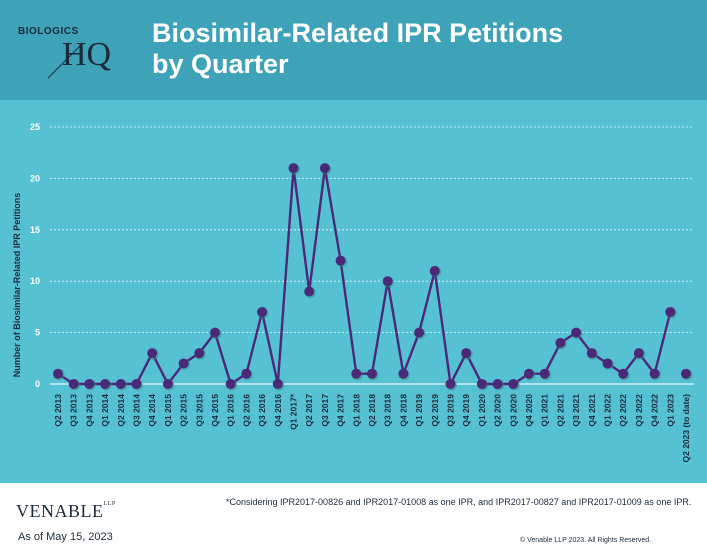 Image resolution: width=707 pixels, height=552 pixels. Describe the element at coordinates (309, 410) in the screenshot. I see `x-tick-label: Q2 2017` at that location.